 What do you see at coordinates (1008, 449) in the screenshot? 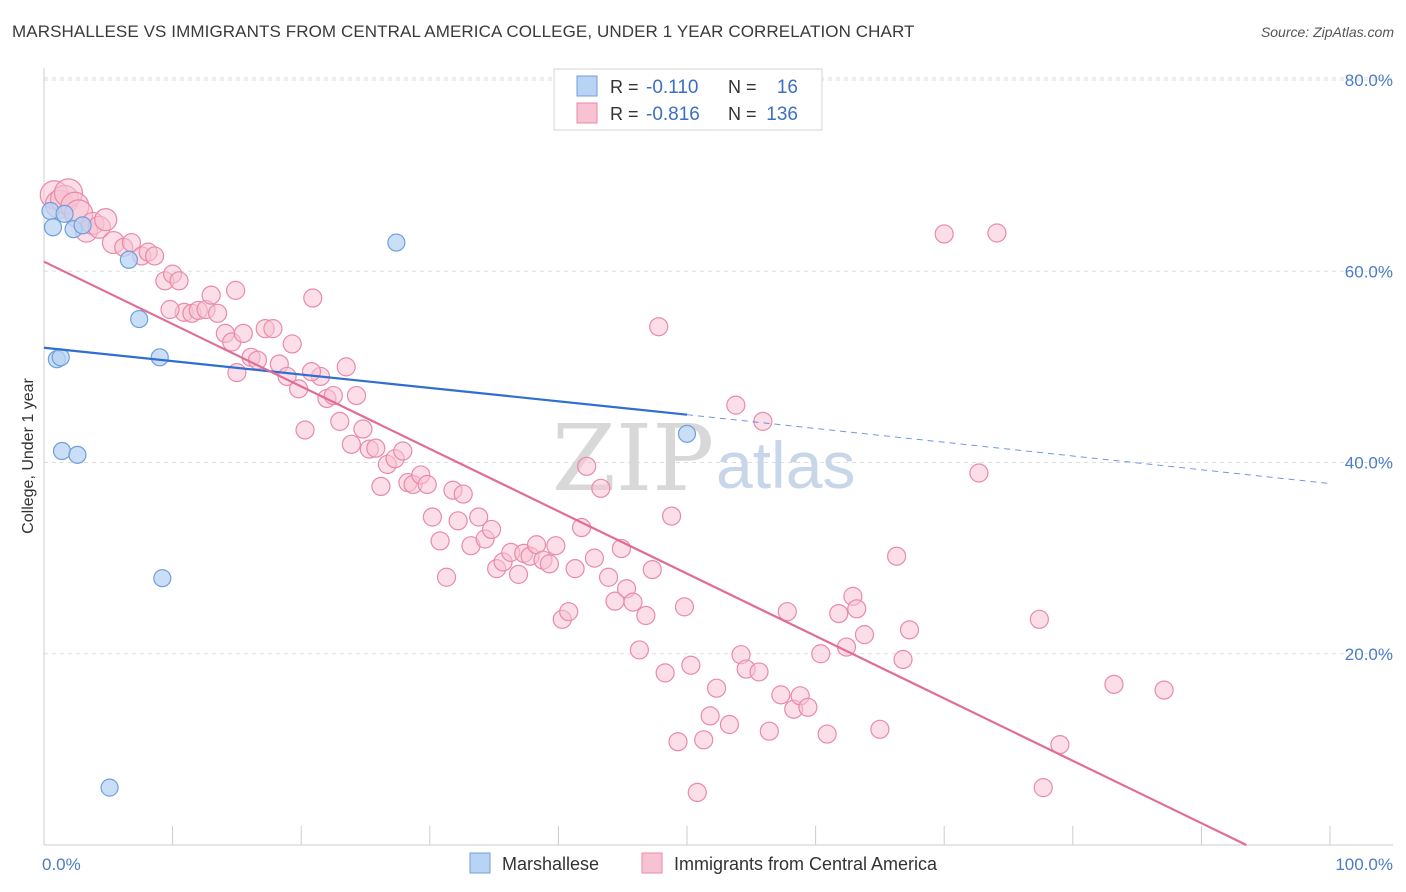
I see `trendline-marshallese-extension` at bounding box center [1008, 449].